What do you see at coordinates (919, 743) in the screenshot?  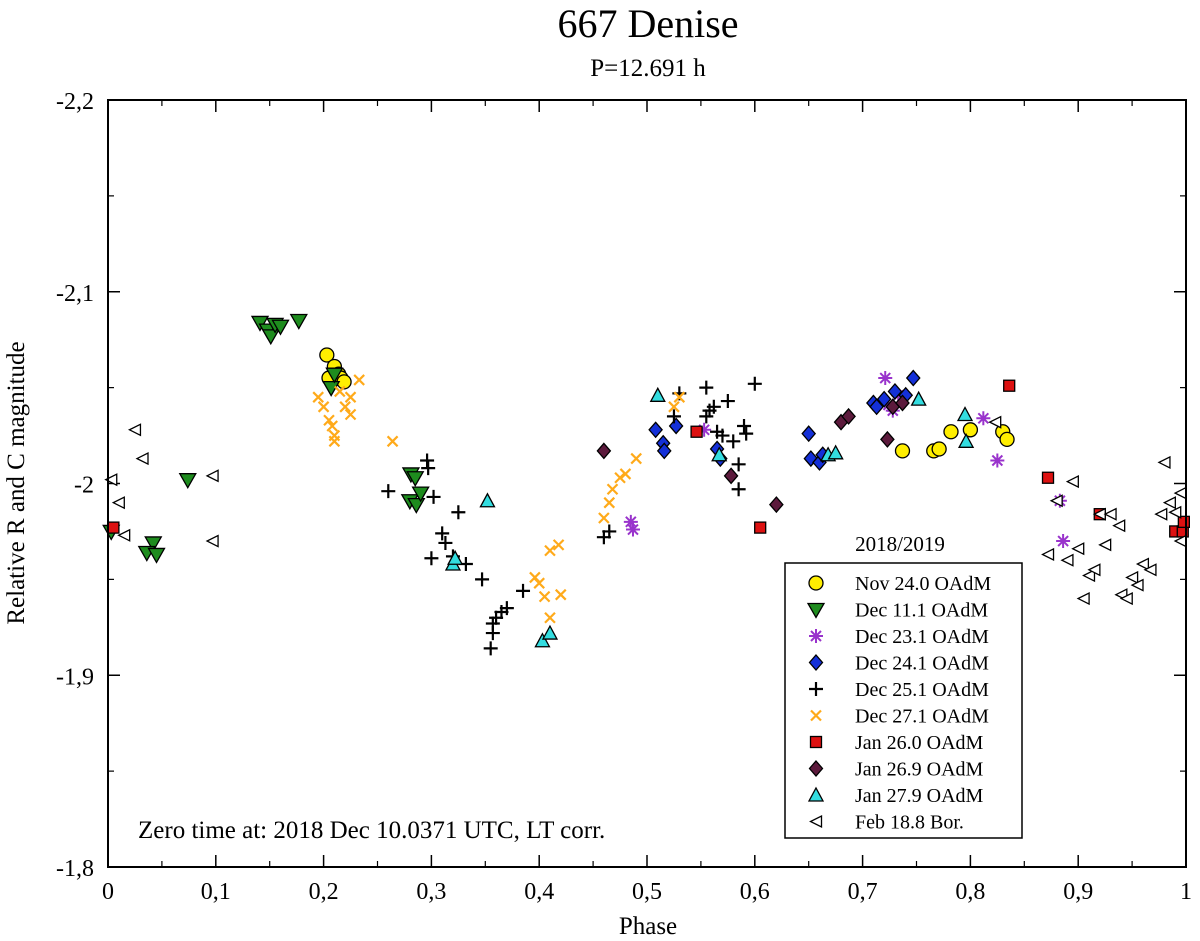 I see `legend-label: Jan 26.0 OAdM` at bounding box center [919, 743].